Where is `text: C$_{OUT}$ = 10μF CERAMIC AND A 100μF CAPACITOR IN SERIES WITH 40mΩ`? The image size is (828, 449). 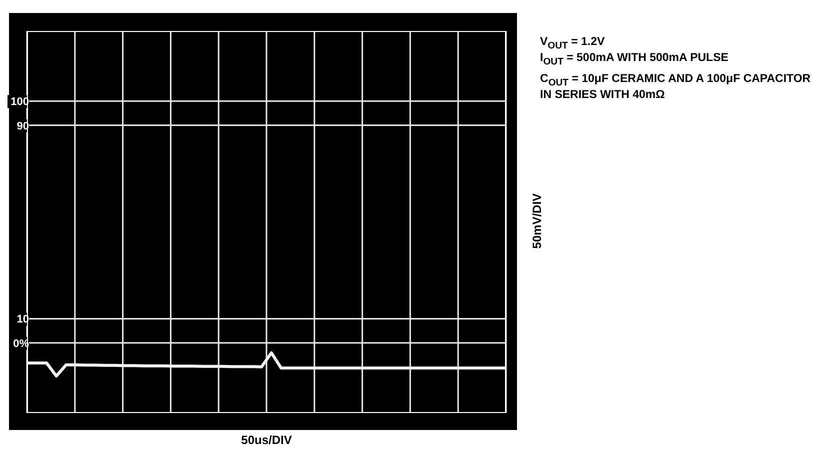
text: C$_{OUT}$ = 10μF CERAMIC AND A 100μF CAPACITOR IN SERIES WITH 40mΩ is located at coordinates (676, 87).